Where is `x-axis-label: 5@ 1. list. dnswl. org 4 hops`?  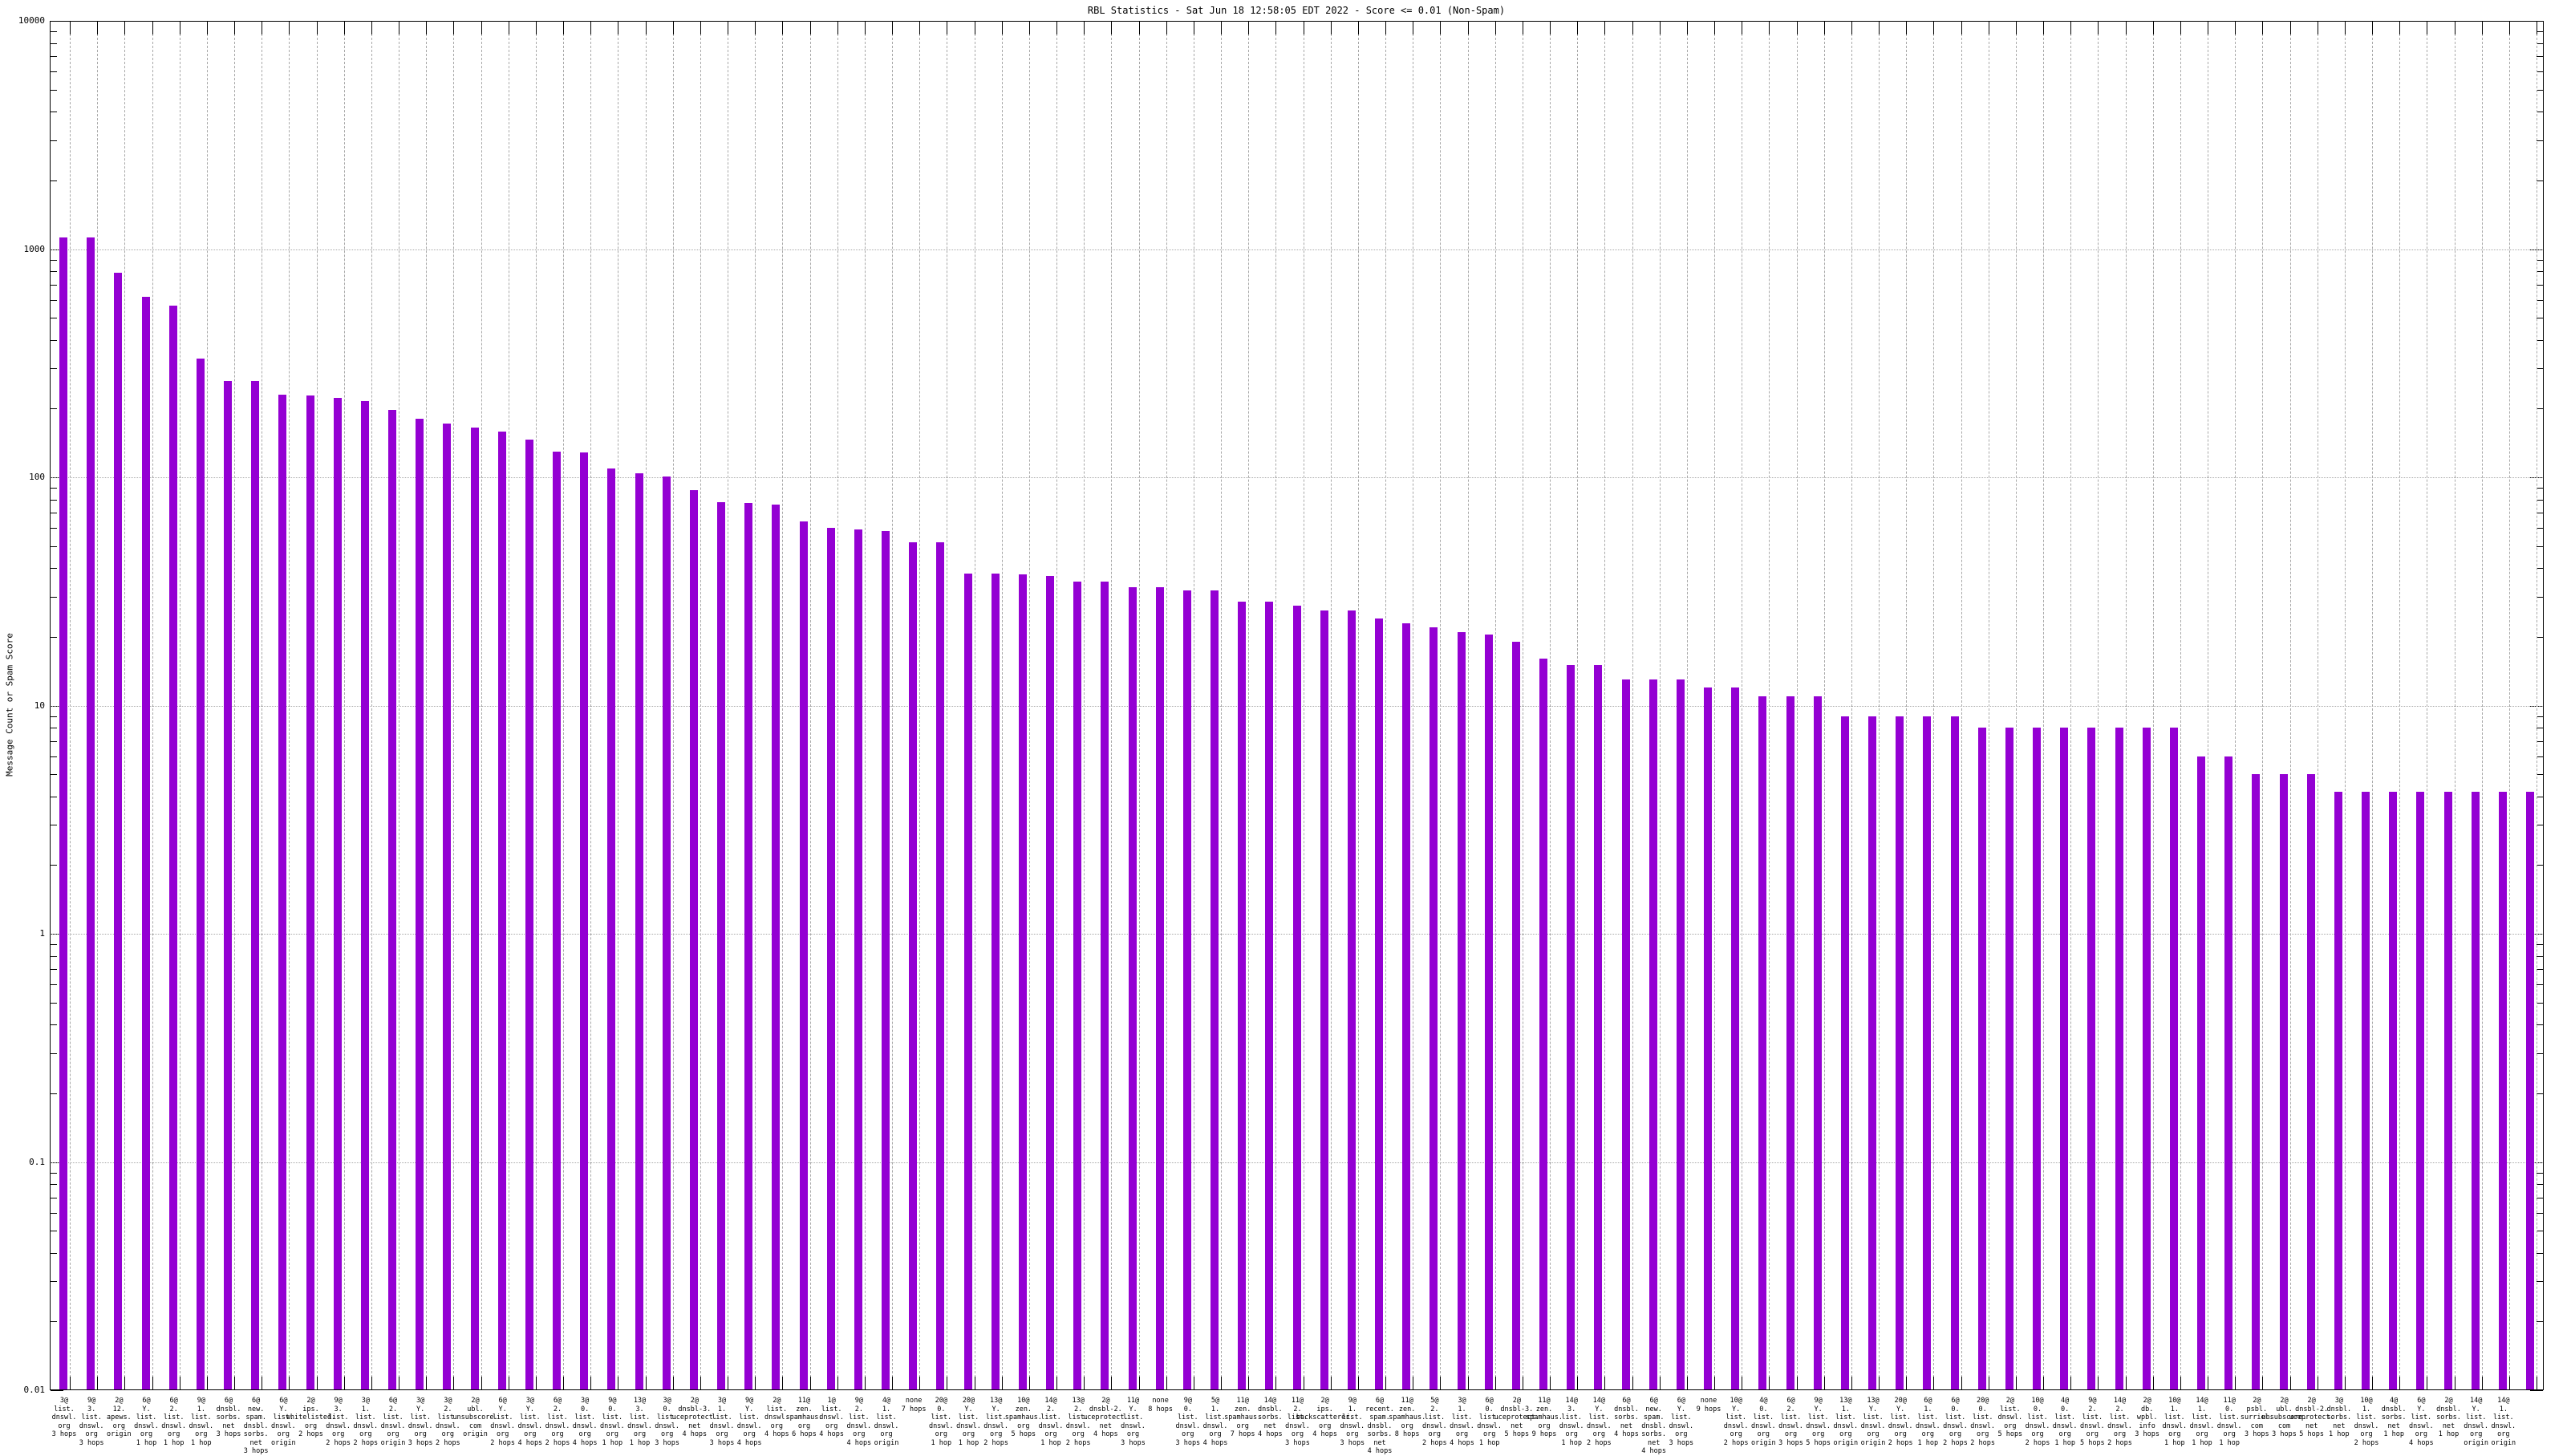 x-axis-label: 5@ 1. list. dnswl. org 4 hops is located at coordinates (1215, 1422).